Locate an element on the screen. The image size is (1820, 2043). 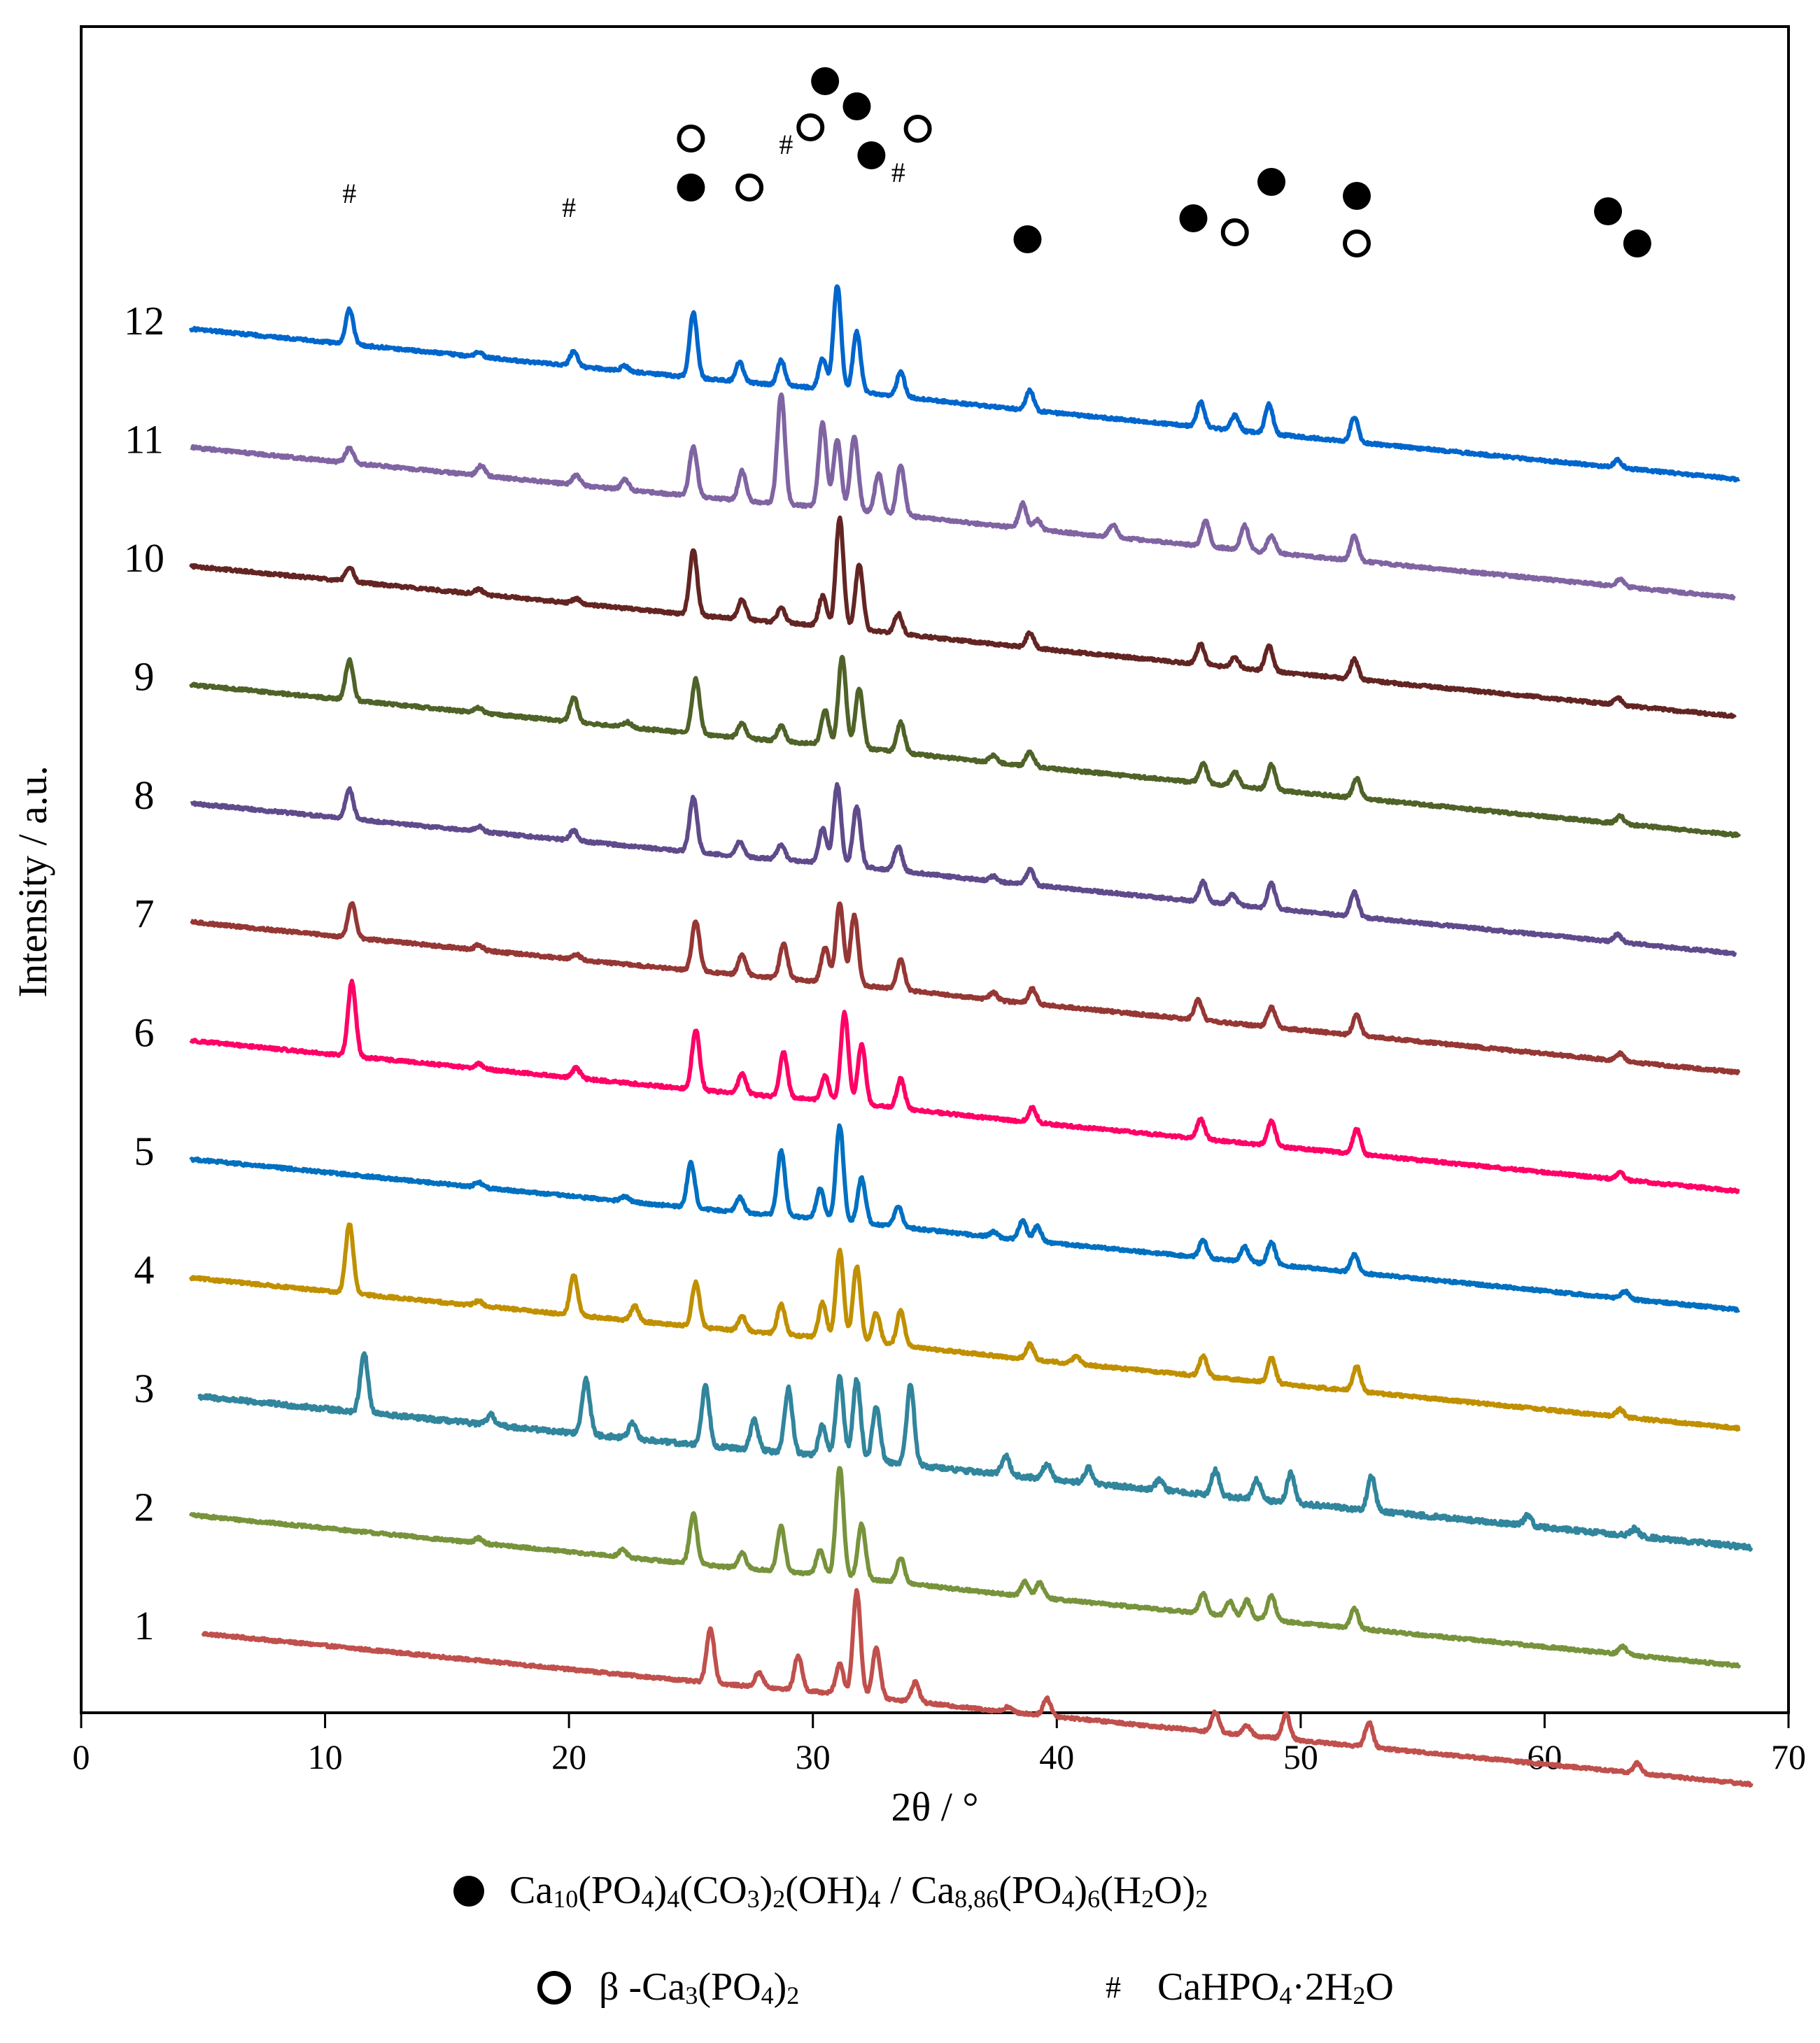
x-tick-label: 30 is located at coordinates (813, 1756).